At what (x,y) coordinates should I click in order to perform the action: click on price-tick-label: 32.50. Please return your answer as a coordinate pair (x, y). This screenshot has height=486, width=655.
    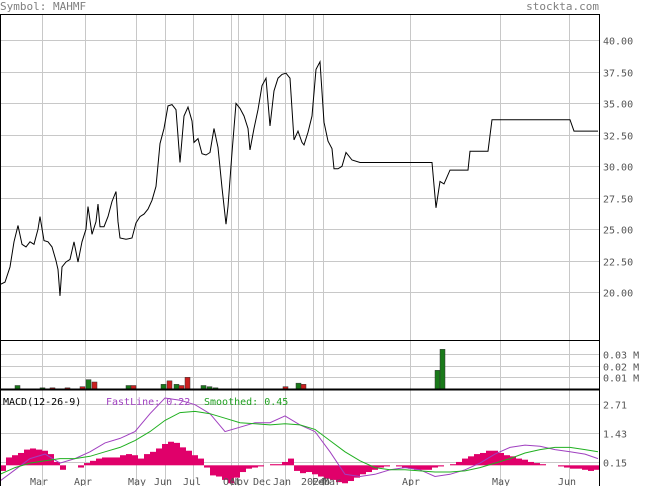
    Looking at the image, I should click on (618, 137).